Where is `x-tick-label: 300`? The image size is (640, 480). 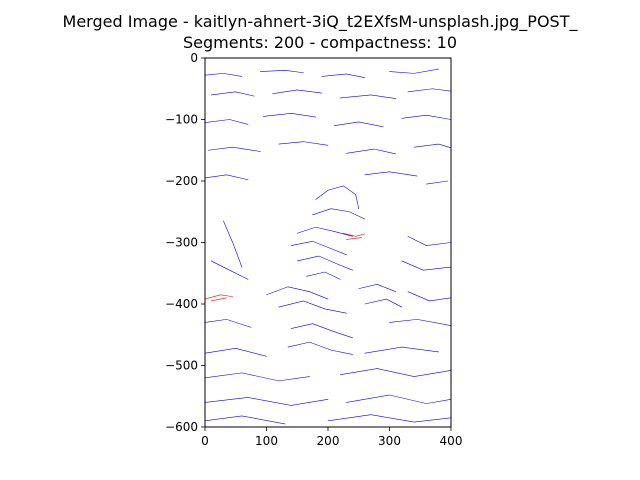
x-tick-label: 300 is located at coordinates (389, 441).